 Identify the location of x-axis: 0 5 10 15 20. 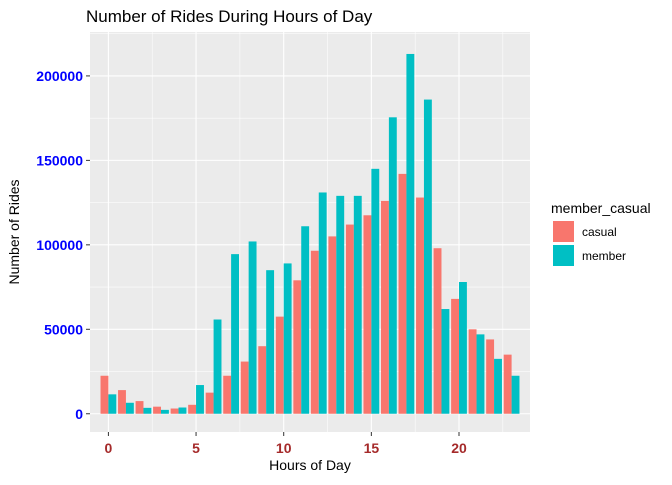
(286, 444).